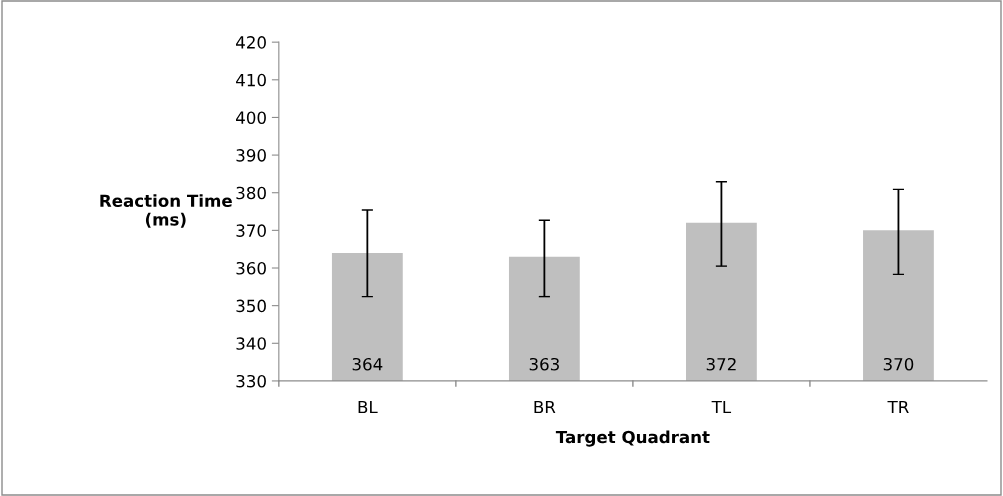 The image size is (1003, 496). What do you see at coordinates (251, 118) in the screenshot?
I see `y-tick-label: 400` at bounding box center [251, 118].